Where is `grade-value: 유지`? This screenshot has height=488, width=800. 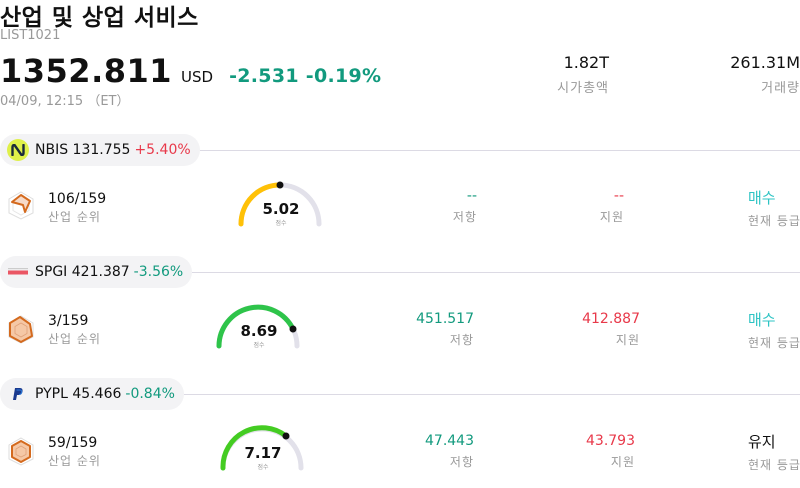
grade-value: 유지 is located at coordinates (762, 442).